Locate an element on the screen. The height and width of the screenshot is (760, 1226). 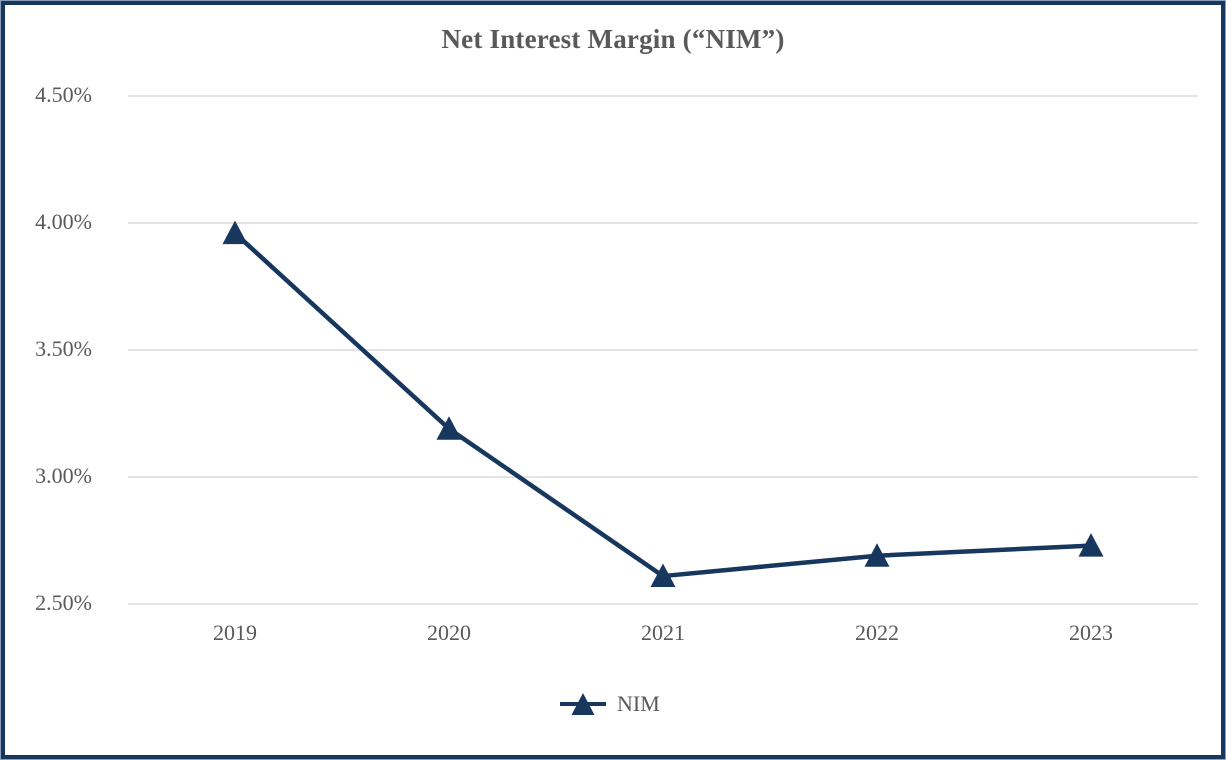
x-tick-label-2022: 2022 is located at coordinates (877, 632).